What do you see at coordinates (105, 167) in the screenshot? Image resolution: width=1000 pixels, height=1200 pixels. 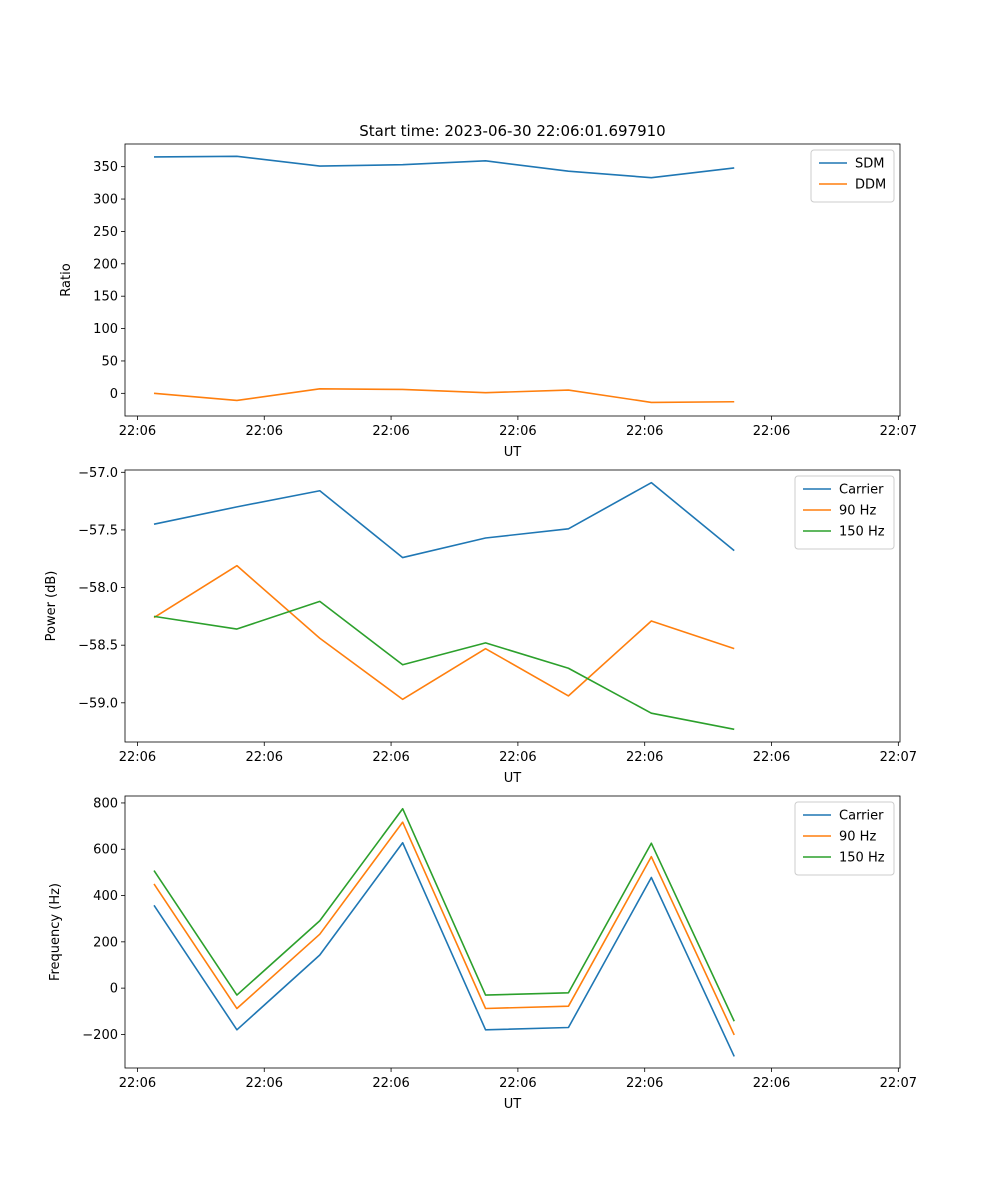 I see `y-tick-label: 350` at bounding box center [105, 167].